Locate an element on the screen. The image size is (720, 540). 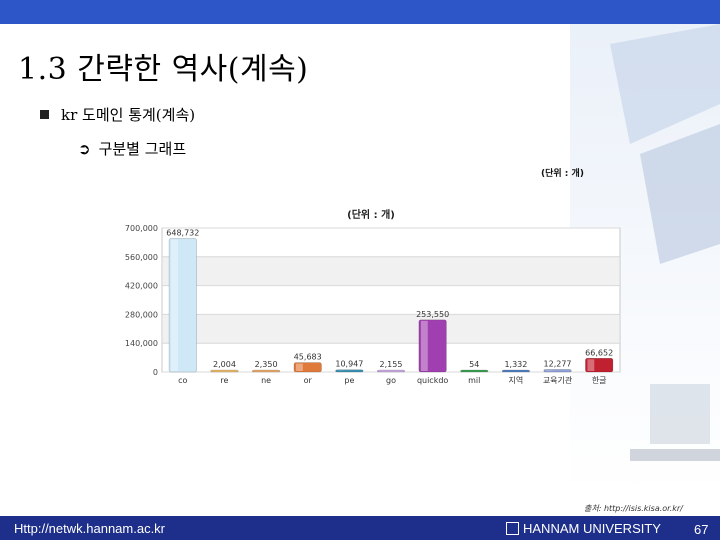
x-tick-label-7: mil is located at coordinates (474, 380).